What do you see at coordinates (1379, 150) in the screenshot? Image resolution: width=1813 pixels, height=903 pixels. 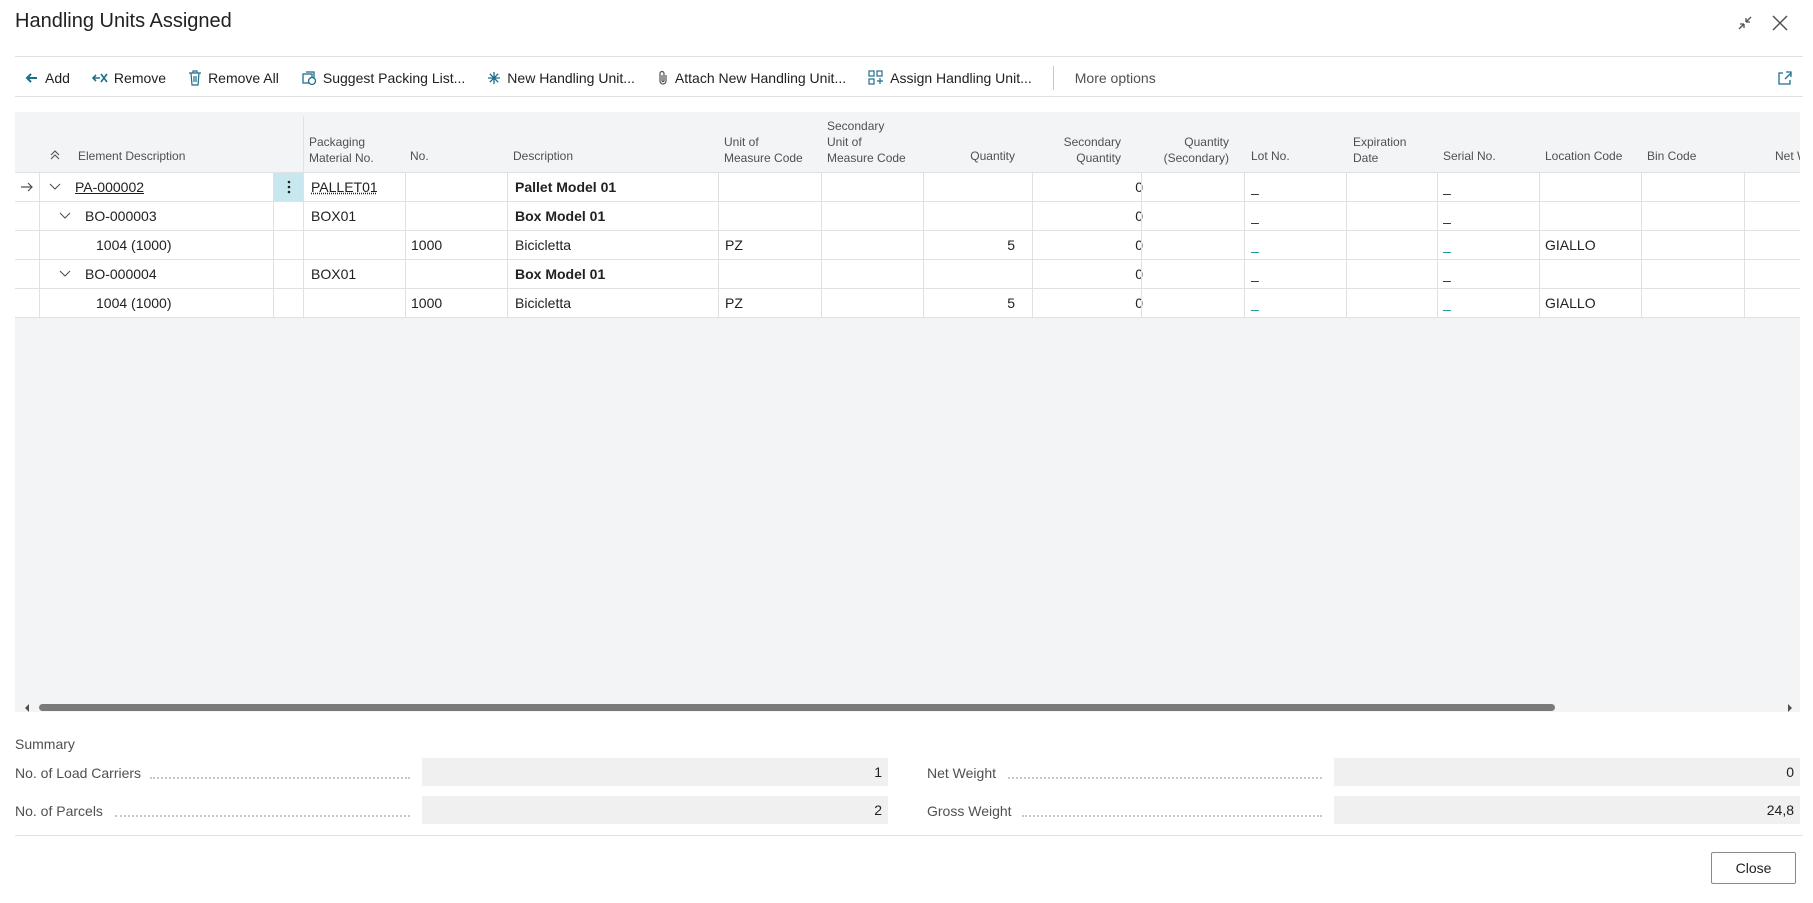 I see `col-expiration-date: Expiration Date` at bounding box center [1379, 150].